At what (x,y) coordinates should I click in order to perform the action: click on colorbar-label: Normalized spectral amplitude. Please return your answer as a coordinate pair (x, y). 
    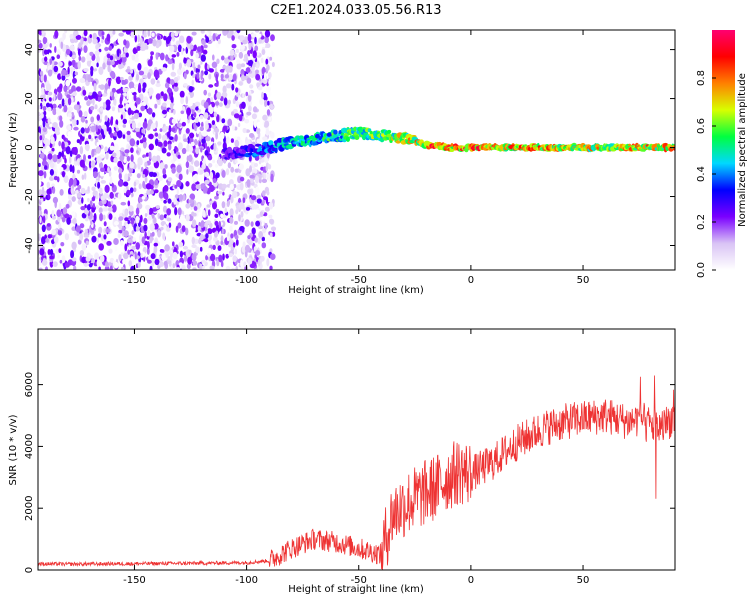
    Looking at the image, I should click on (742, 150).